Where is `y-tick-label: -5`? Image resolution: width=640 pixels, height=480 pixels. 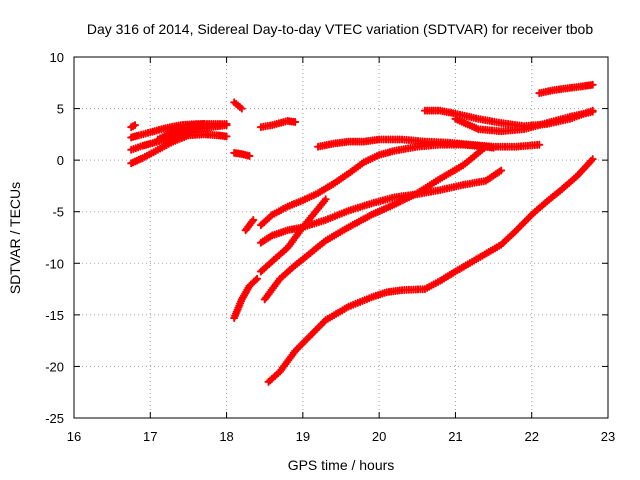 y-tick-label: -5 is located at coordinates (58, 212).